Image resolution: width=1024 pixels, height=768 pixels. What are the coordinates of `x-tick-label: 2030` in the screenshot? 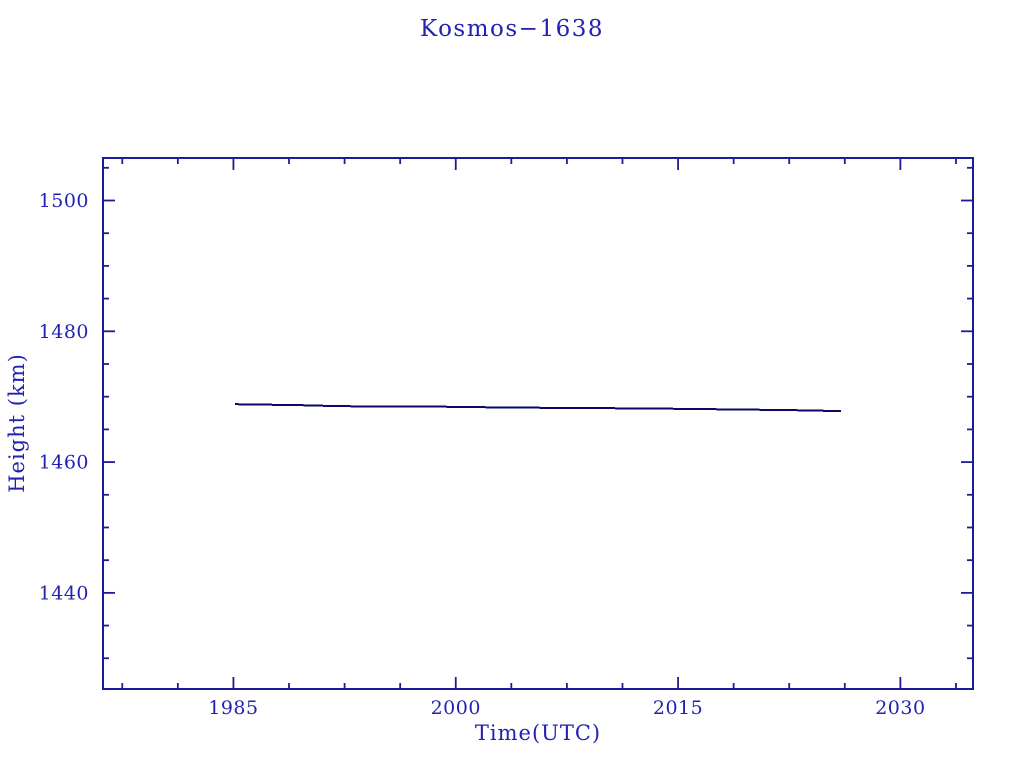 It's located at (900, 708).